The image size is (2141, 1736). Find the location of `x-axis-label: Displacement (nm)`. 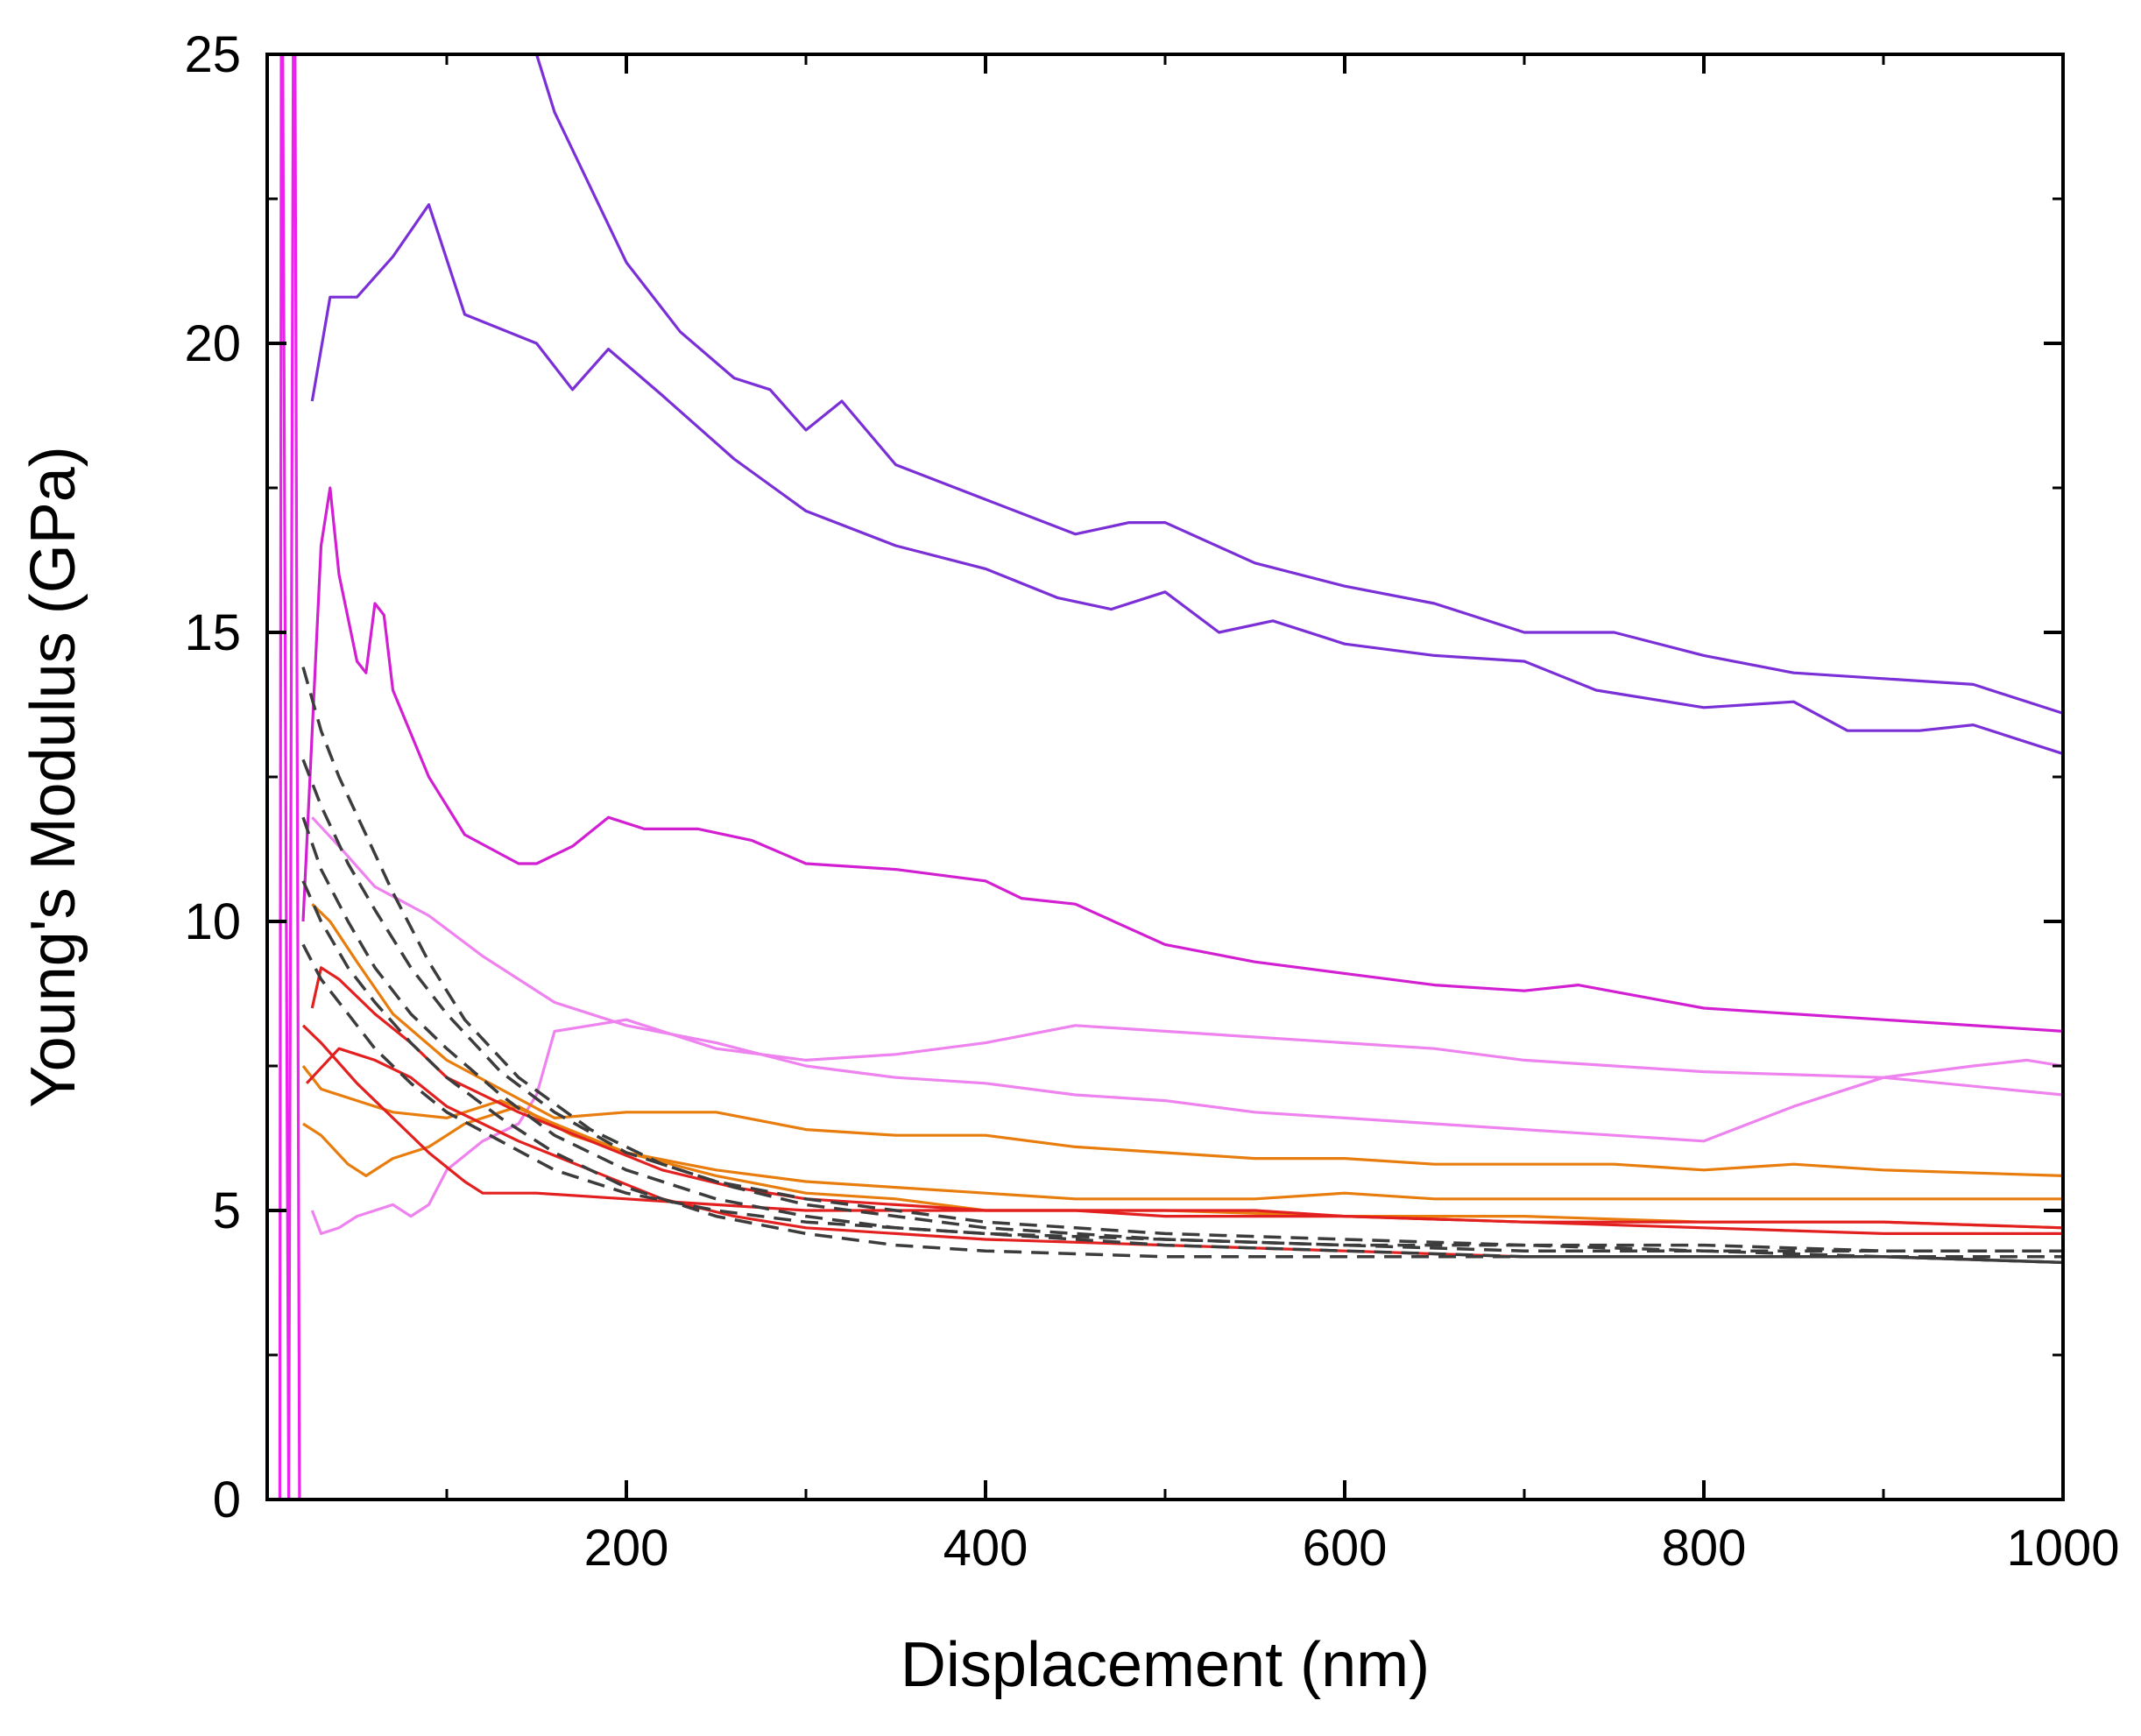

x-axis-label: Displacement (nm) is located at coordinates (1165, 1665).